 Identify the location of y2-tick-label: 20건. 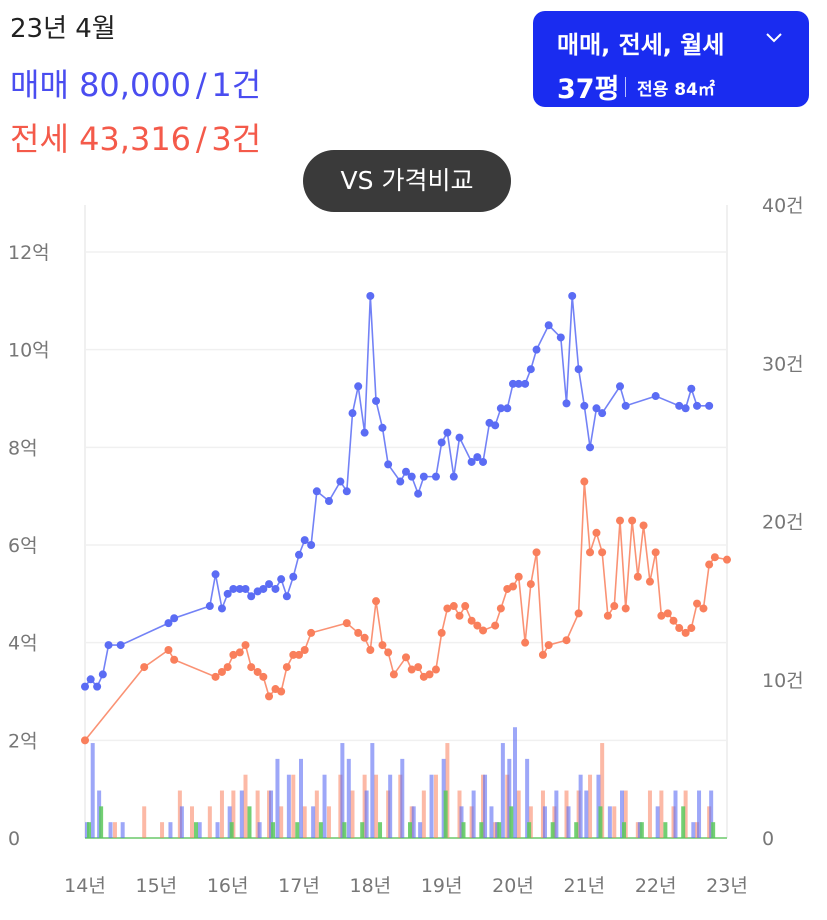
(783, 523).